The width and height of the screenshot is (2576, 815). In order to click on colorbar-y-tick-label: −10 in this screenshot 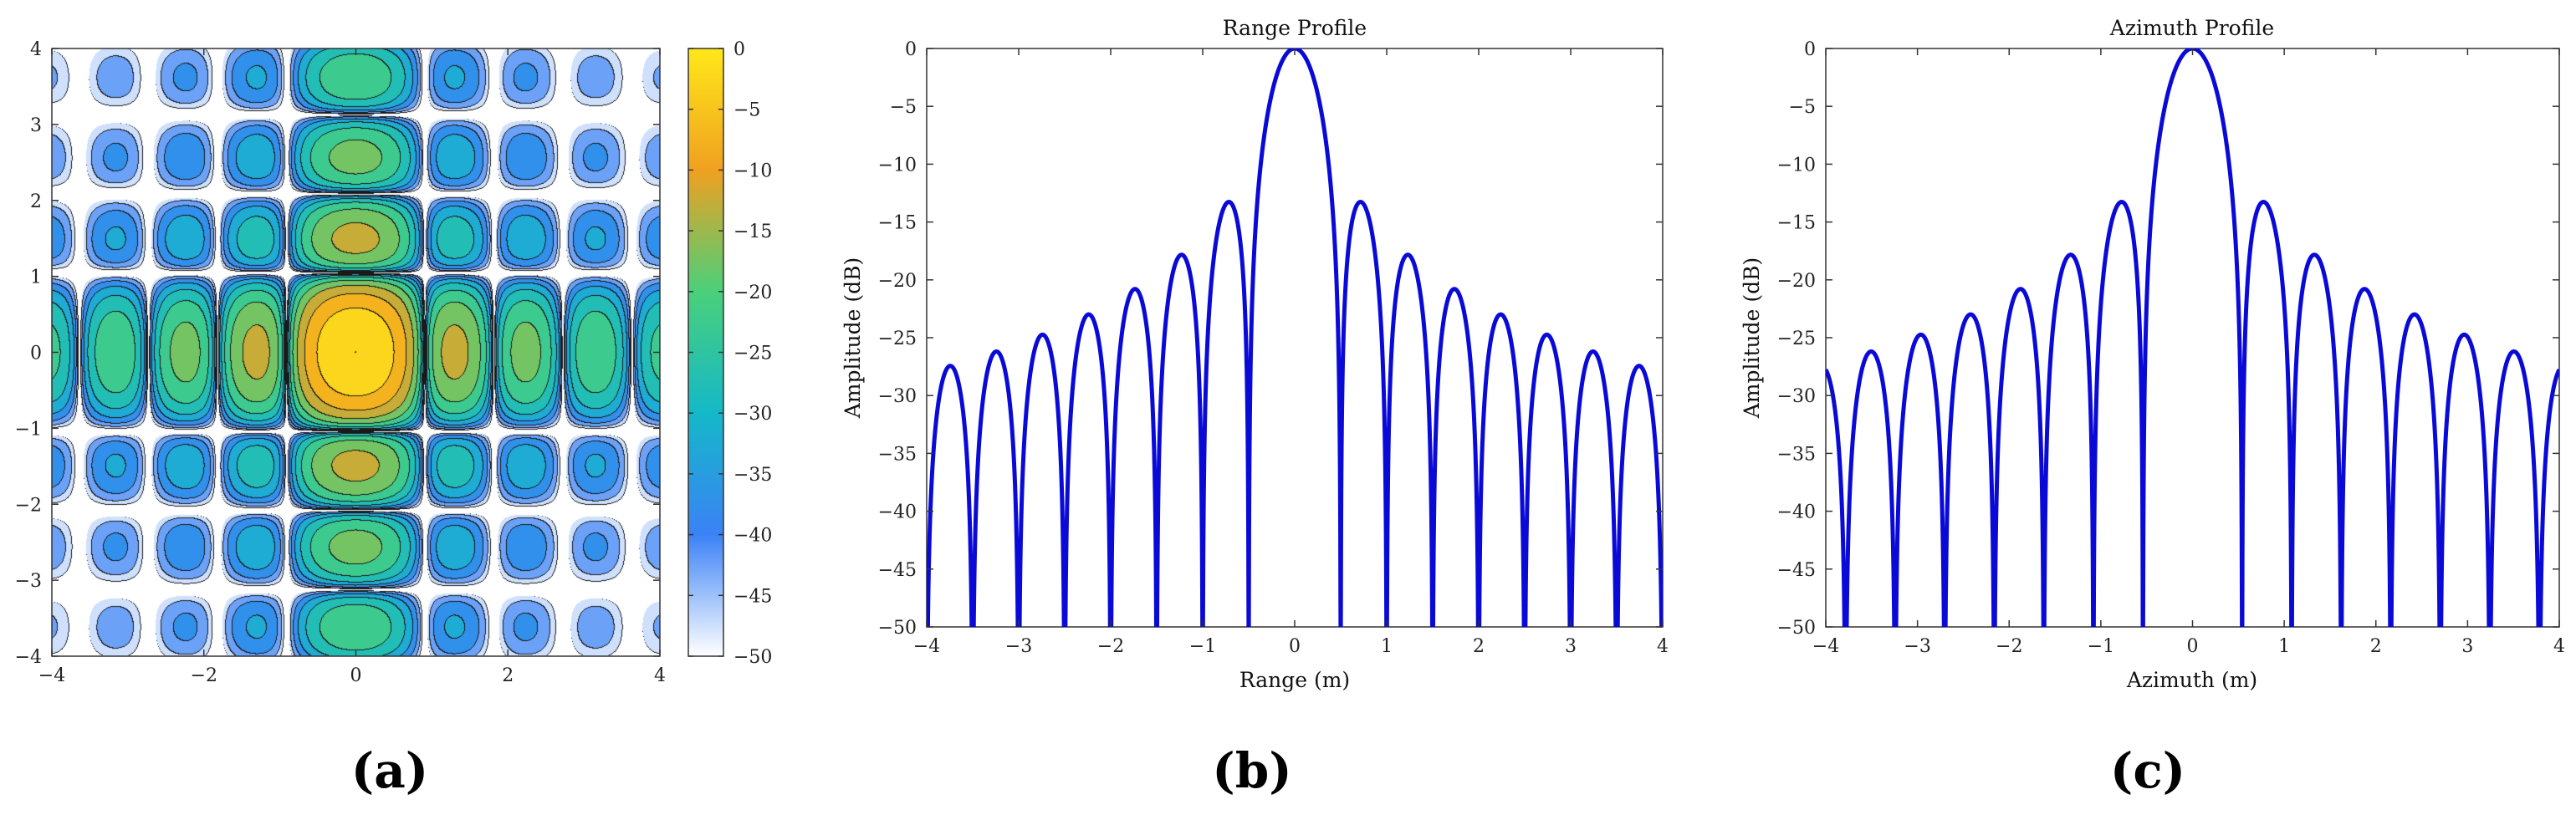, I will do `click(752, 170)`.